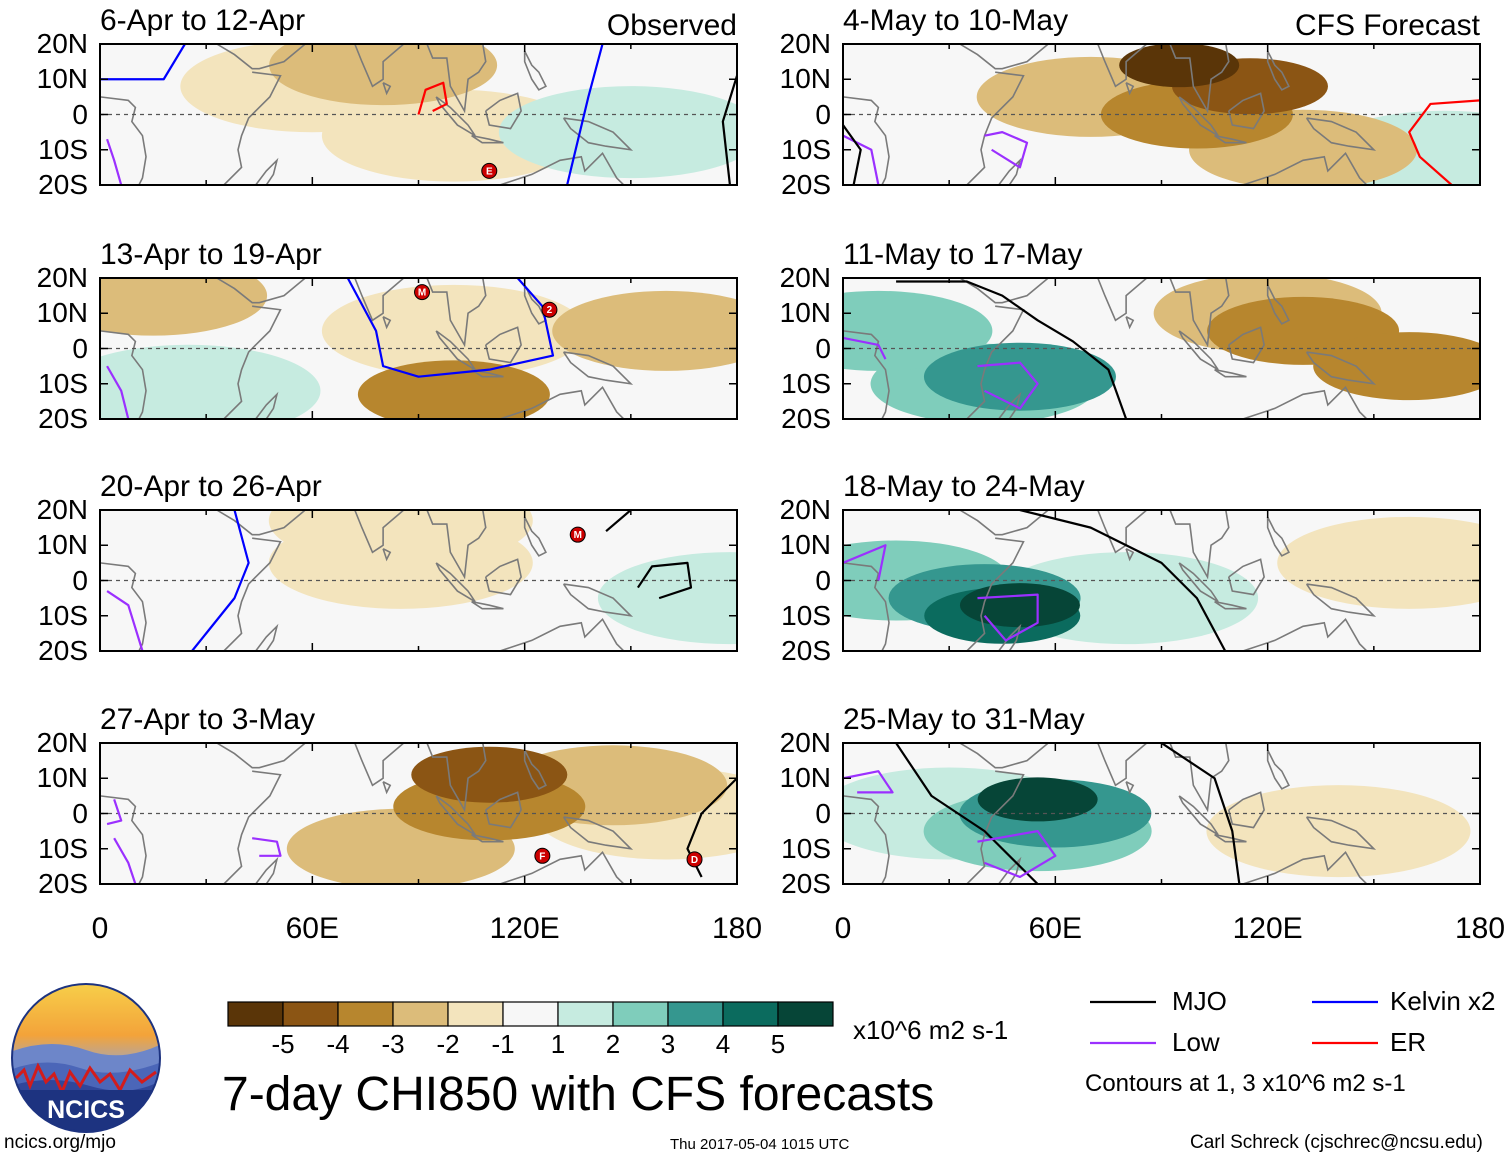 The image size is (1510, 1158). I want to click on author-credit: Carl Schreck (cjschrec@ncsu.edu), so click(1336, 1142).